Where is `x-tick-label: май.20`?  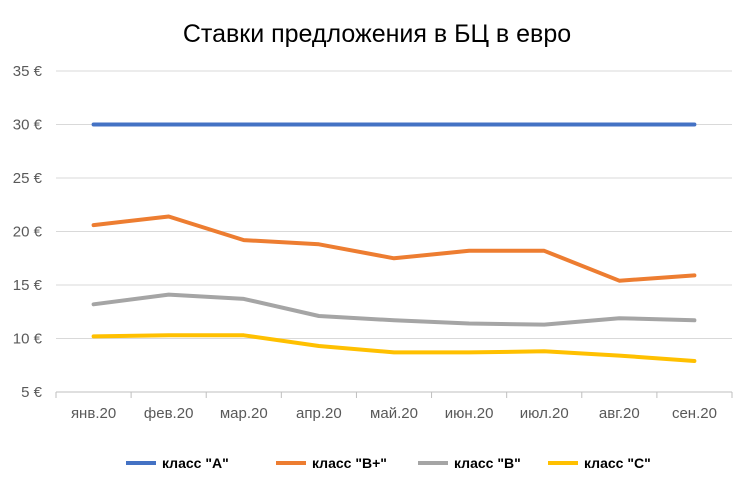 x-tick-label: май.20 is located at coordinates (394, 413).